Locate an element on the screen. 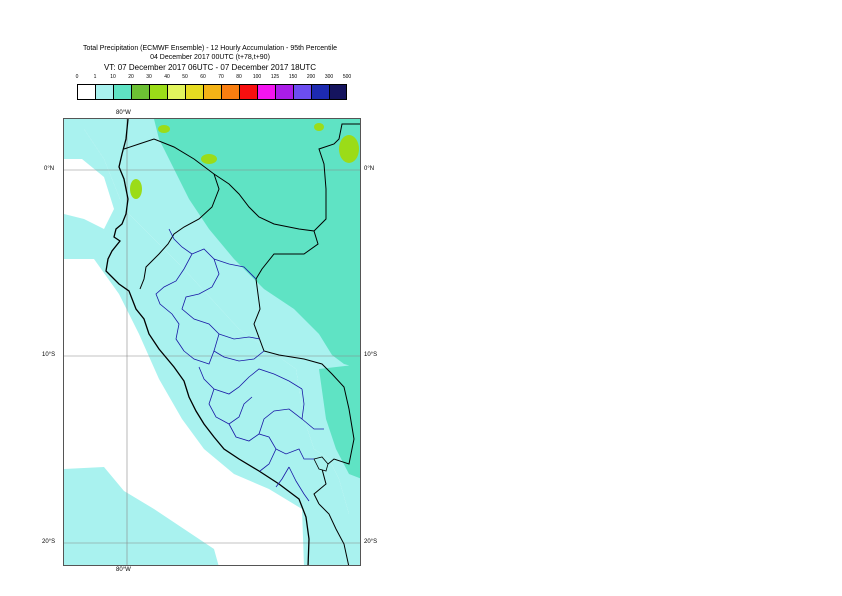  legend-tick-label: 60 is located at coordinates (203, 77).